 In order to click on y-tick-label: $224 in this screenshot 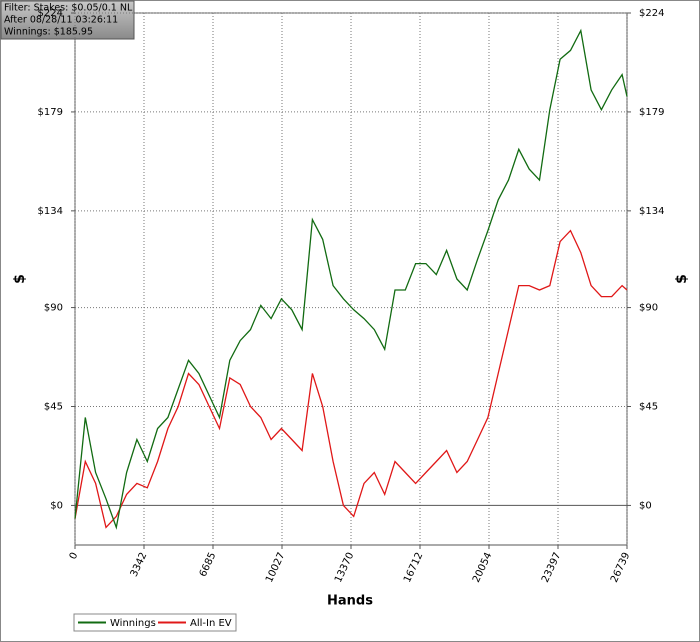, I will do `click(50, 13)`.